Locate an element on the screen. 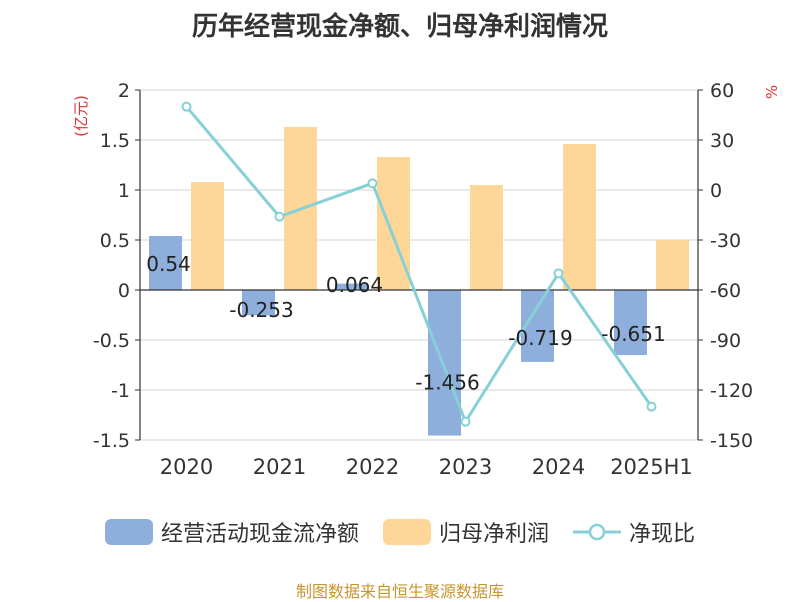 This screenshot has width=800, height=602. chart-title: 历年经营现金净额、归母净利润情况 is located at coordinates (399, 27).